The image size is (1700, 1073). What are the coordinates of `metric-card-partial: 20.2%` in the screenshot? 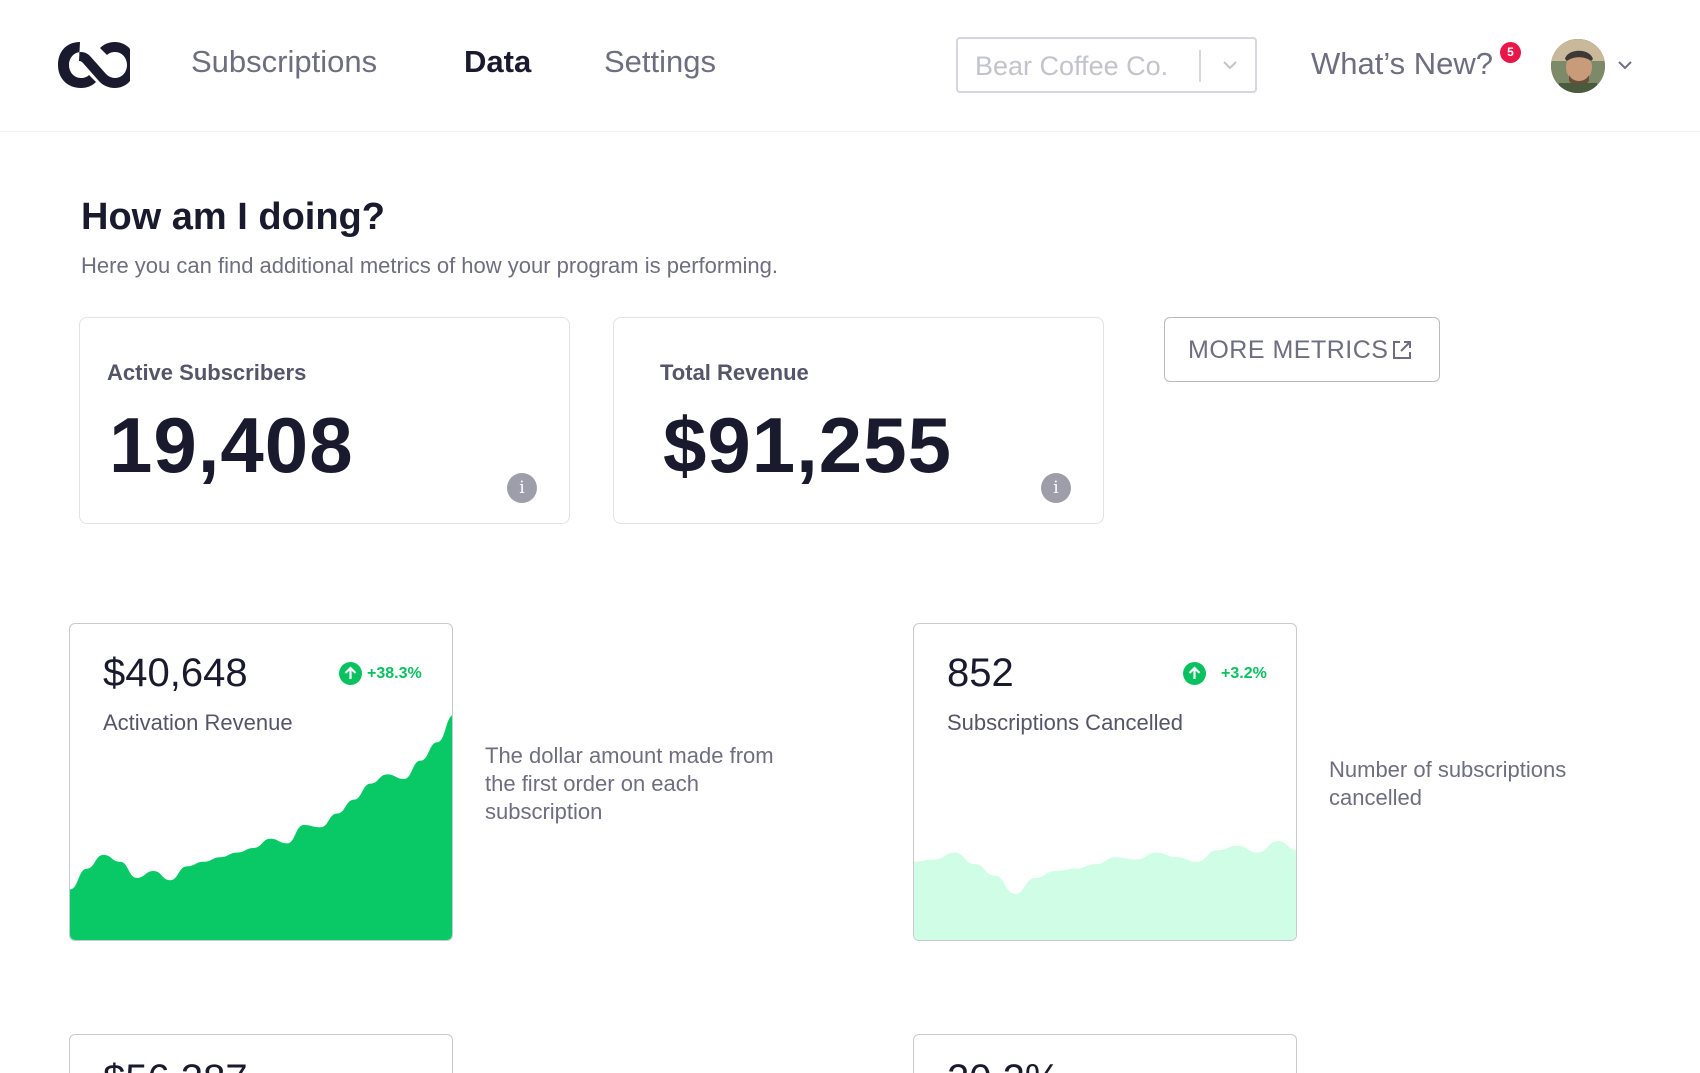 It's located at (1105, 1053).